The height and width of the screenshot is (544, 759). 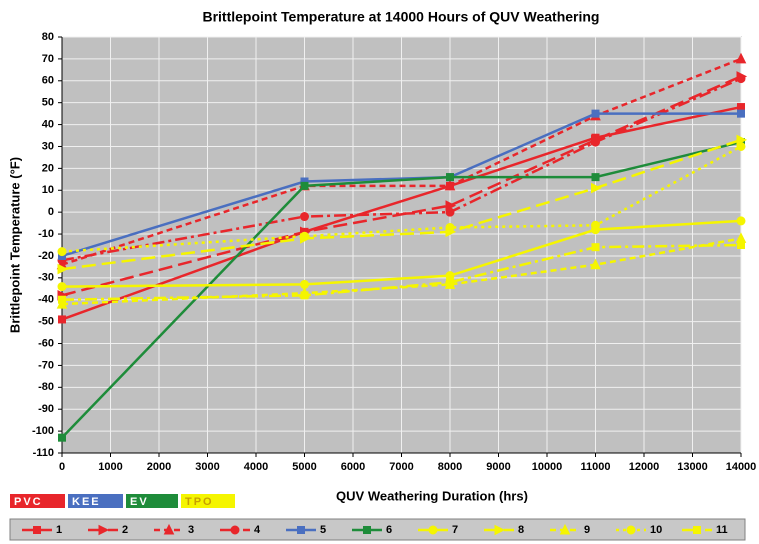 I want to click on x-tick-label: 1000, so click(x=110, y=467).